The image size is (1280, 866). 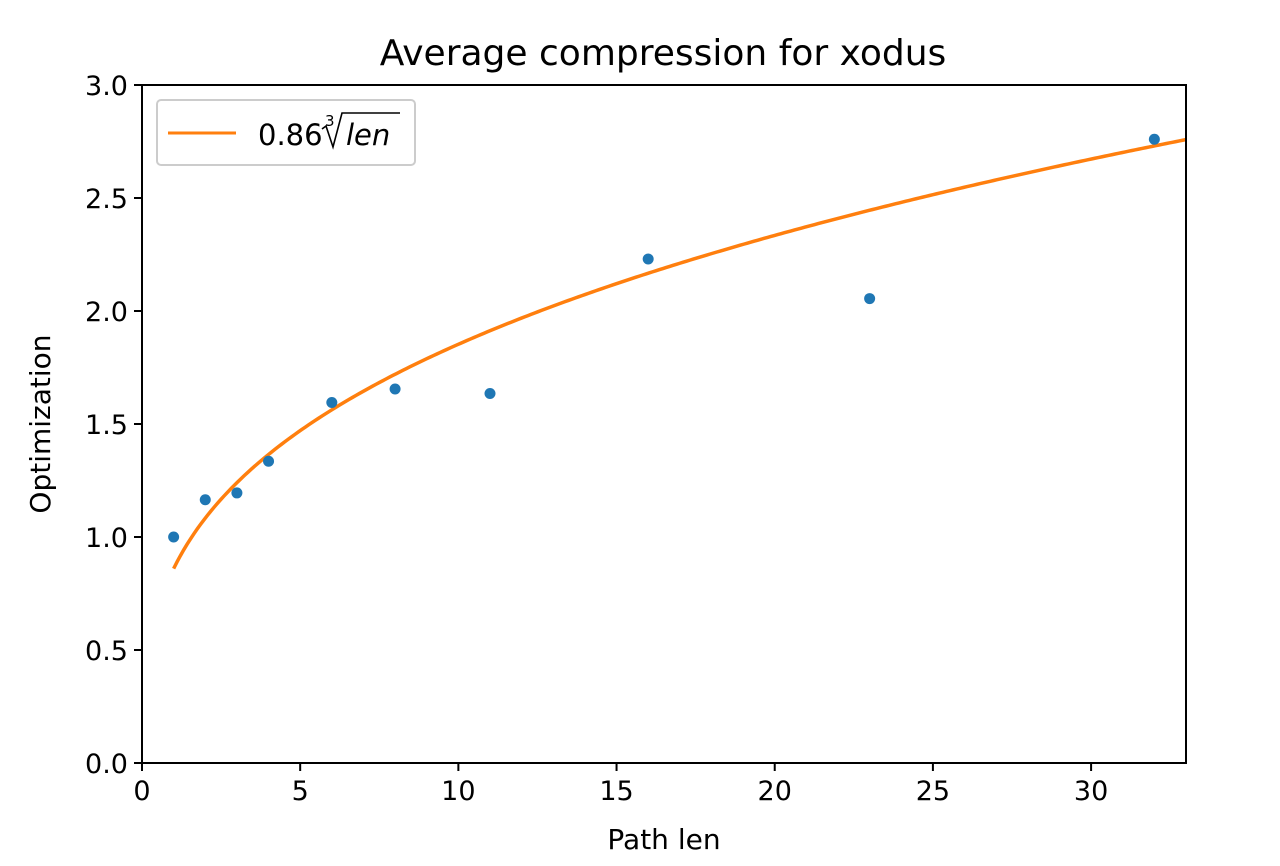 What do you see at coordinates (775, 791) in the screenshot?
I see `x-tick-label: 20` at bounding box center [775, 791].